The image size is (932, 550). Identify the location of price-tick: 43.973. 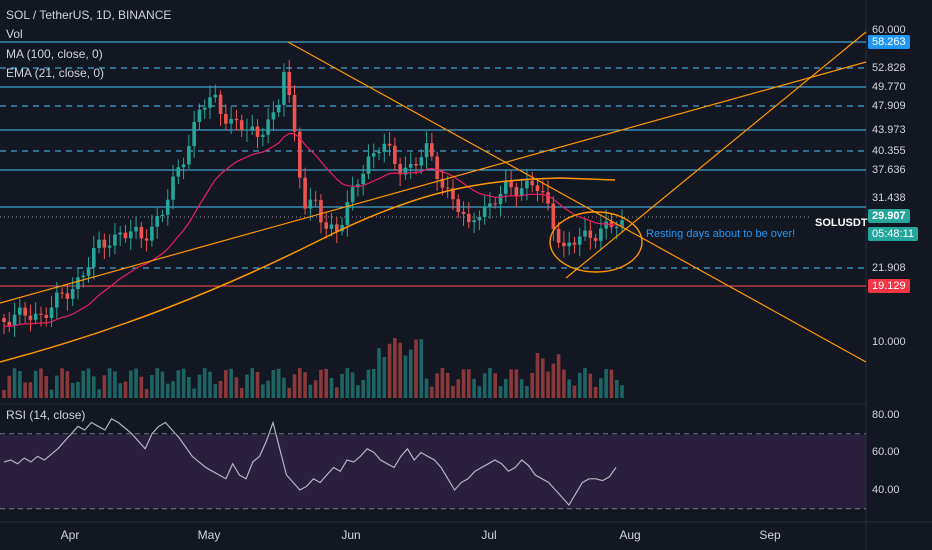
(889, 130).